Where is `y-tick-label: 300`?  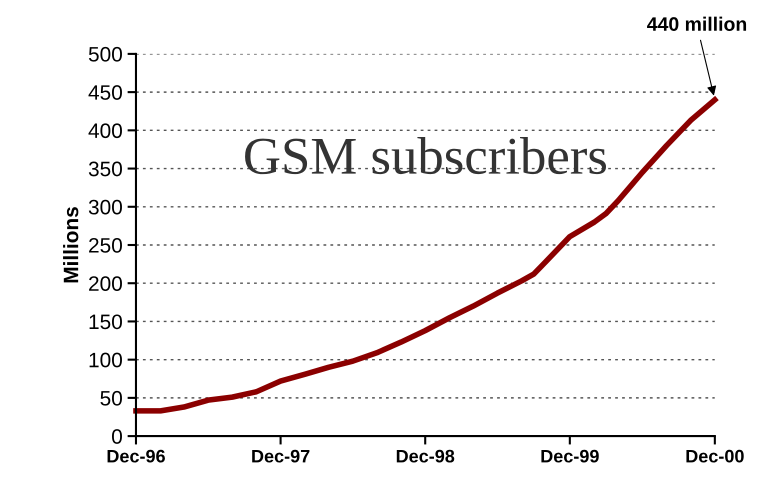 y-tick-label: 300 is located at coordinates (105, 207).